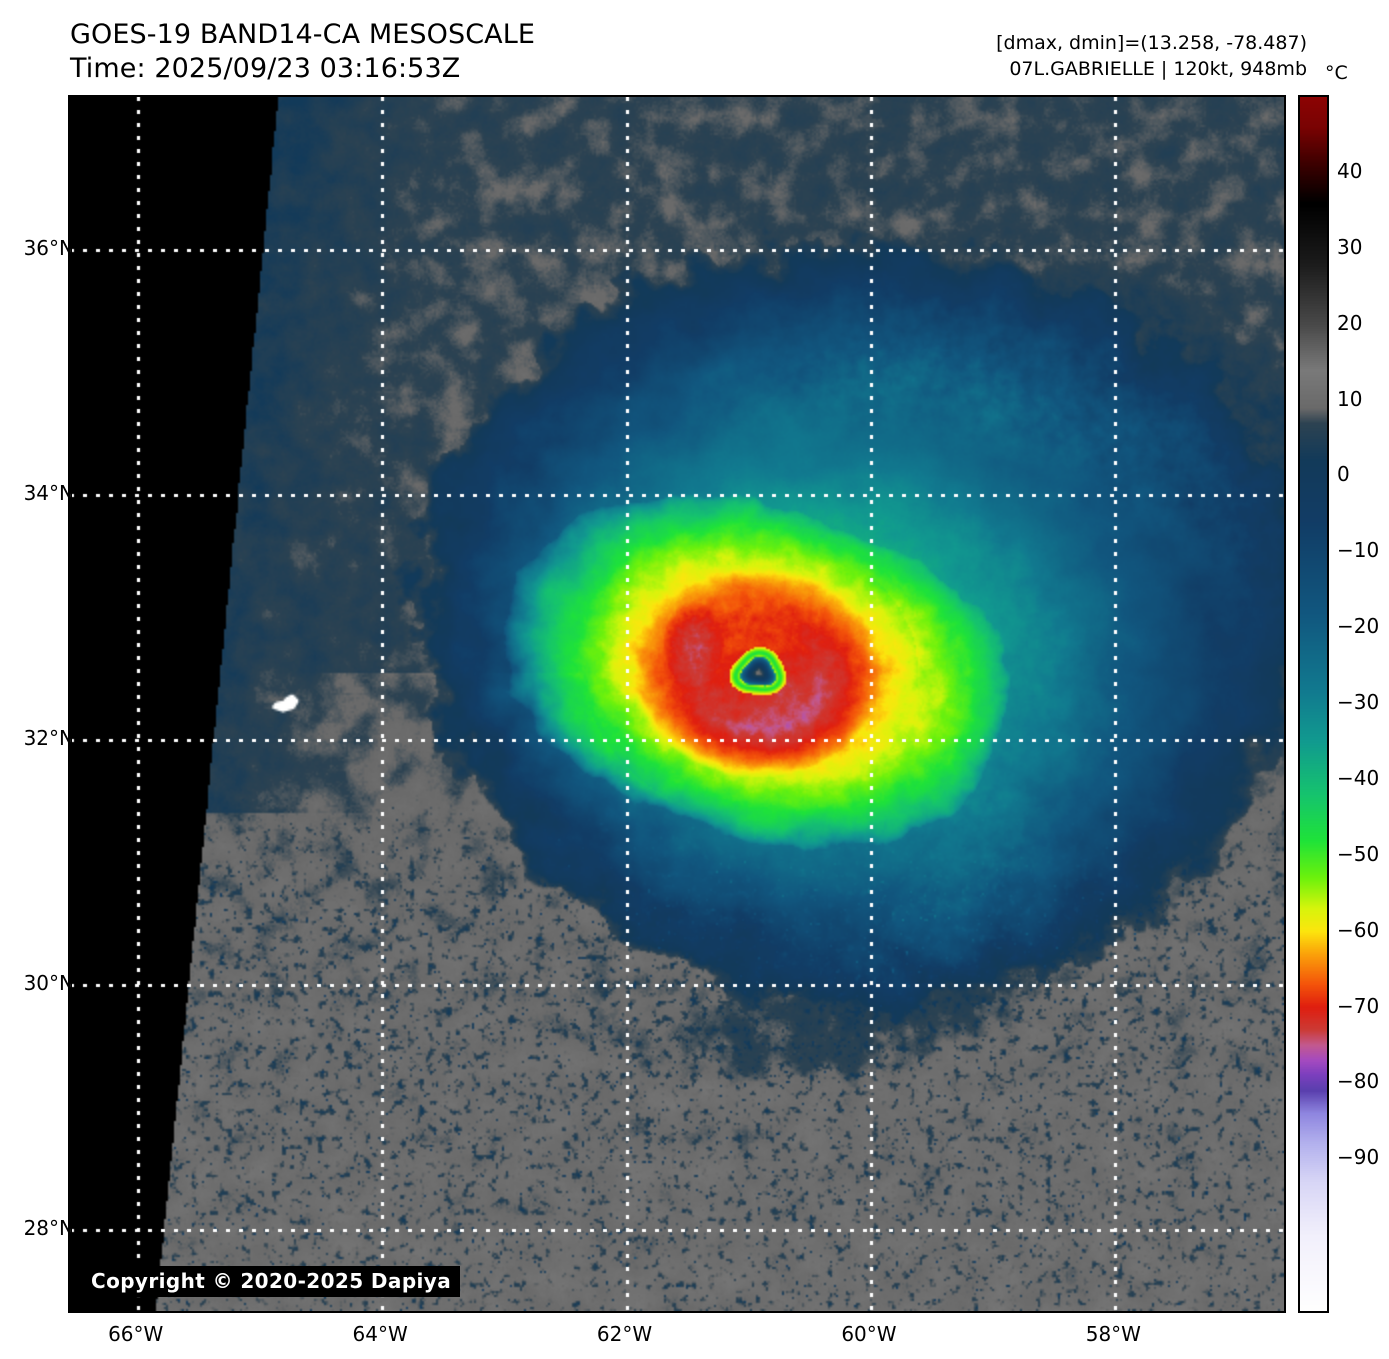  Describe the element at coordinates (271, 1281) in the screenshot. I see `copyright-notice: Copyright © 2020-2025 Dapiya` at that location.